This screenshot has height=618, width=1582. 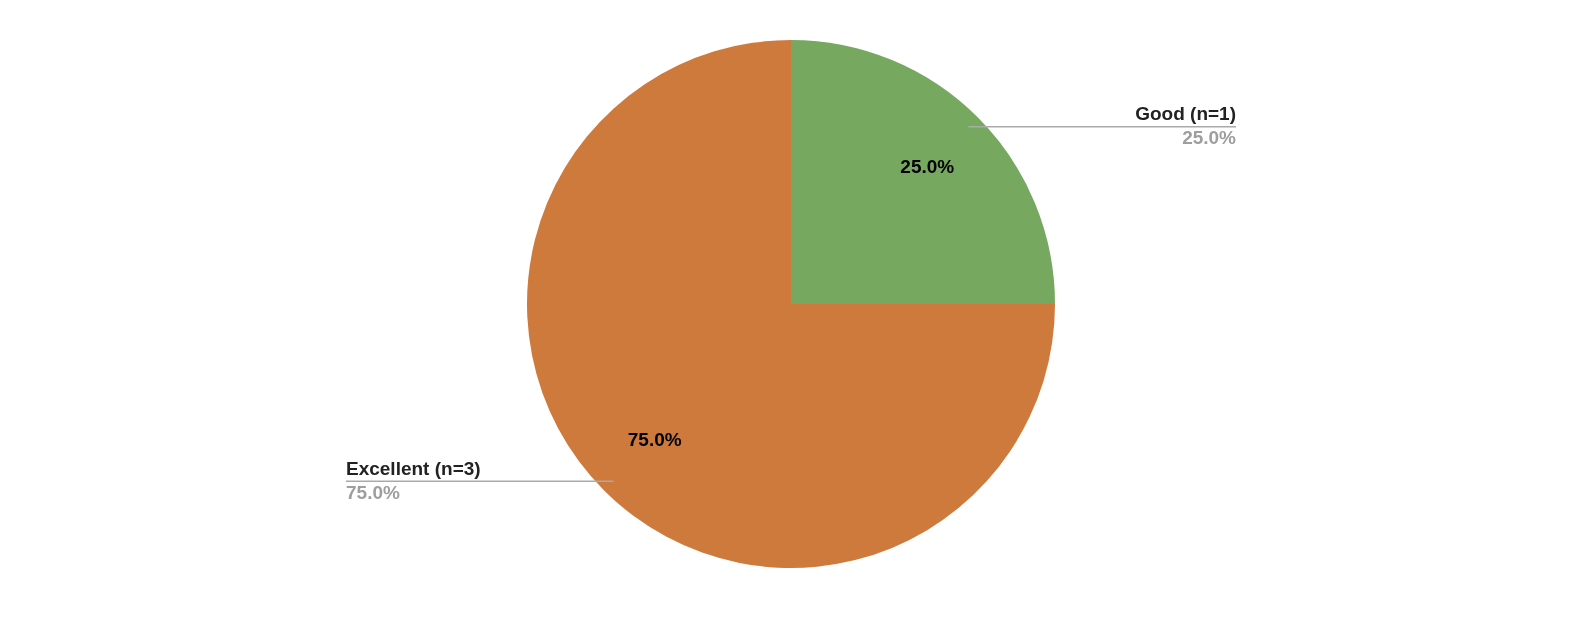 What do you see at coordinates (1209, 138) in the screenshot?
I see `text: 25.0%` at bounding box center [1209, 138].